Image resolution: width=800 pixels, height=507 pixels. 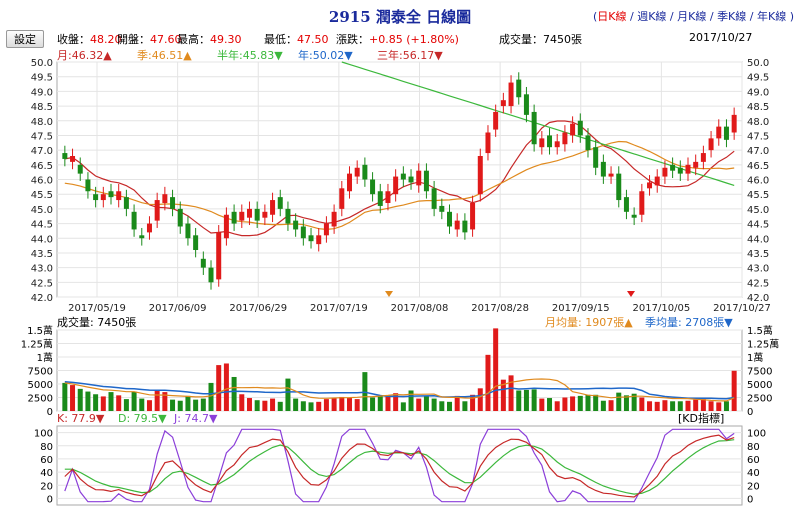 I want to click on volume-tick-label-left: 1萬, so click(x=45, y=357).